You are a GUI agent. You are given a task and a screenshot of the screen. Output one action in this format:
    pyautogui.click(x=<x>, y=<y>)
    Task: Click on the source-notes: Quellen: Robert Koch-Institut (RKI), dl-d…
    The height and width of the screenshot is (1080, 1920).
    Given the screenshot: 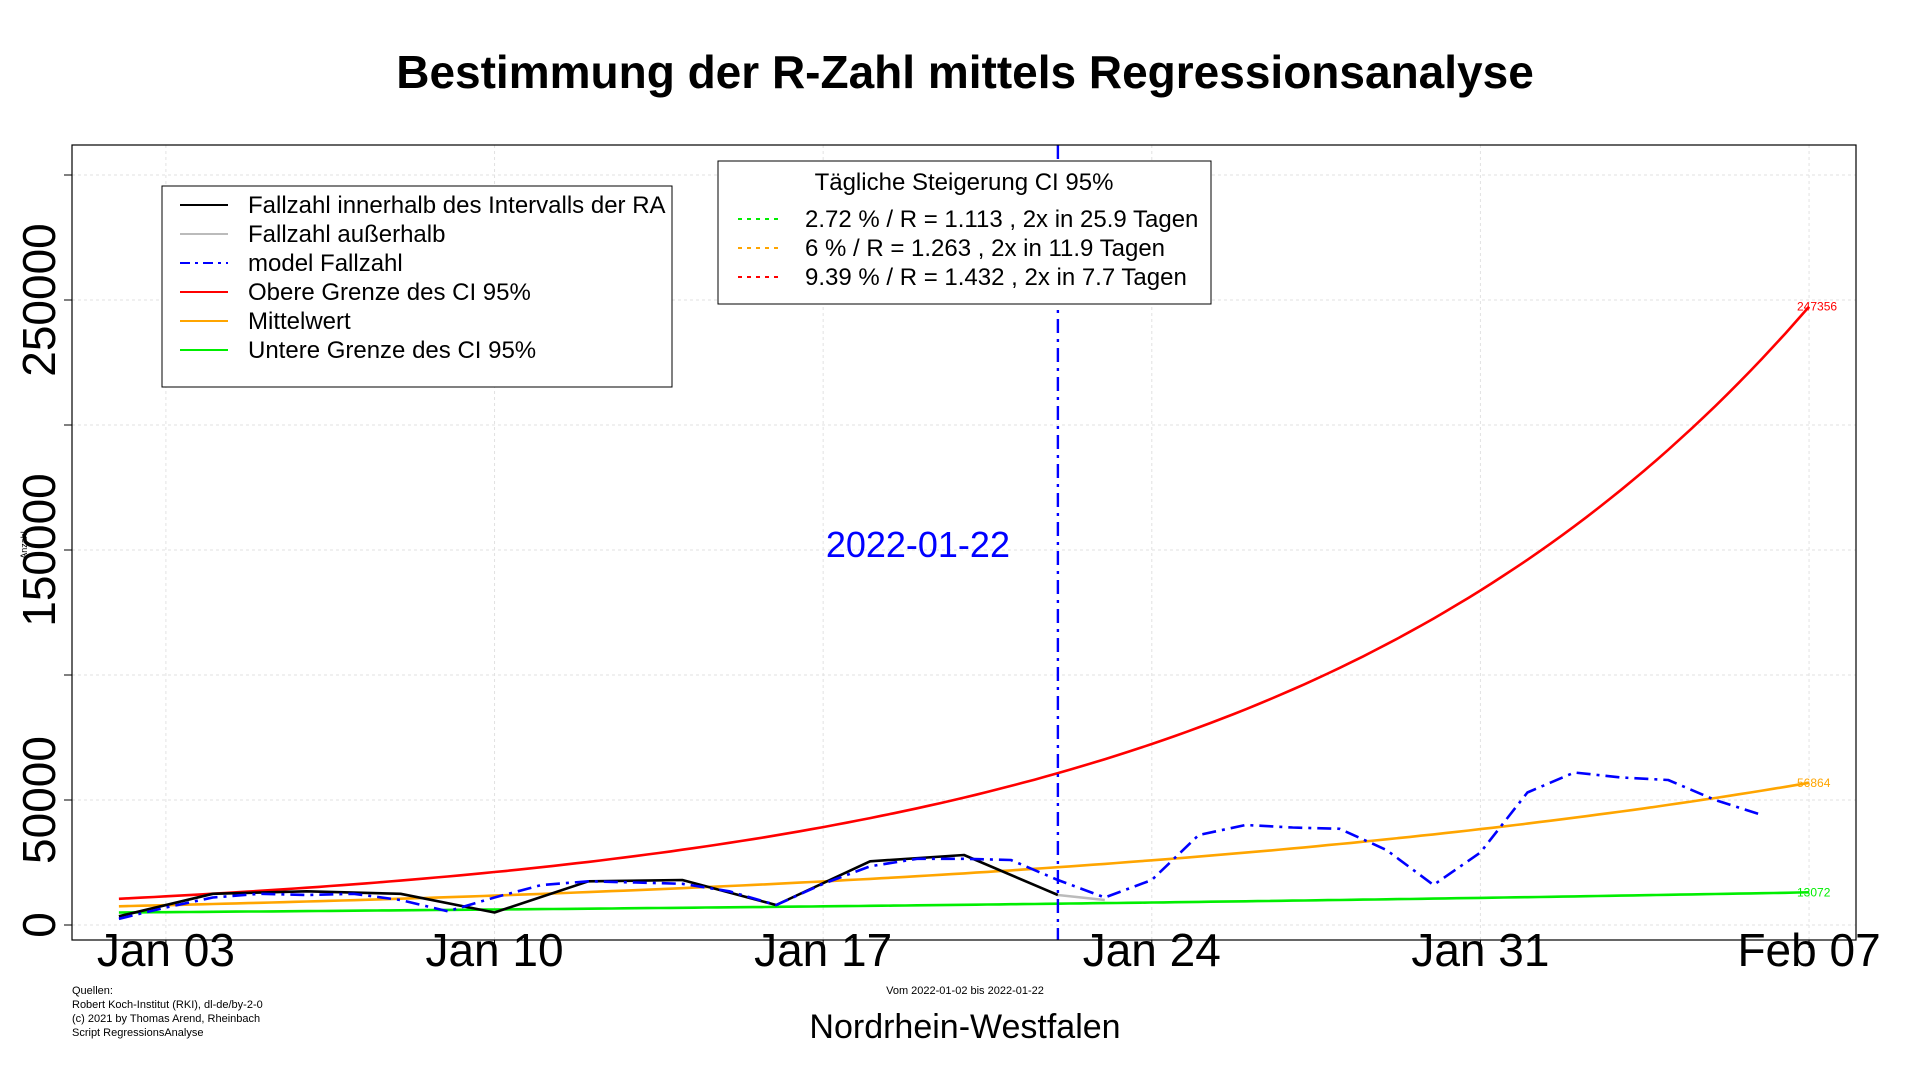 What is the action you would take?
    pyautogui.click(x=167, y=1012)
    